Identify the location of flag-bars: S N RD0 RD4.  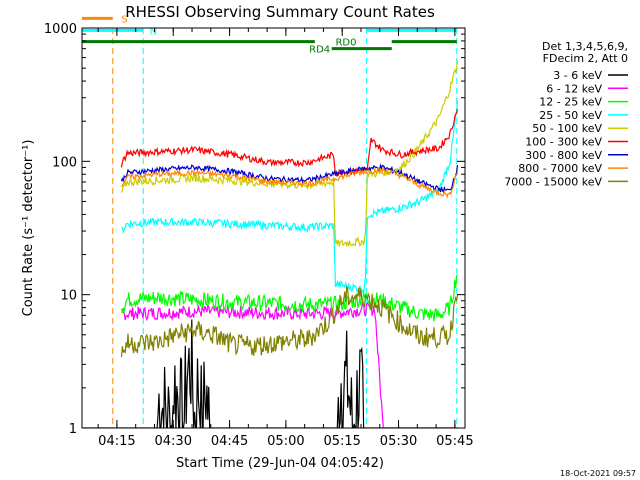
(269, 35).